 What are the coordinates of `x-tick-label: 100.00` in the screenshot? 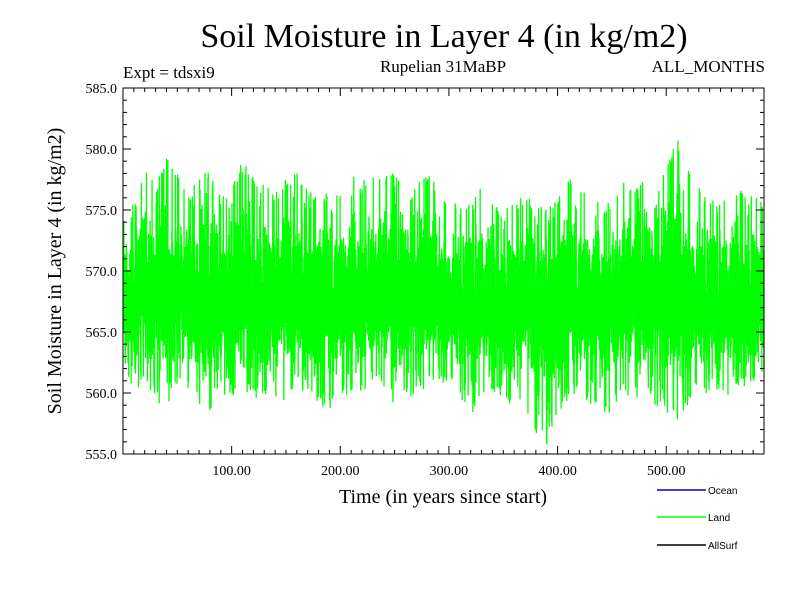 It's located at (231, 471).